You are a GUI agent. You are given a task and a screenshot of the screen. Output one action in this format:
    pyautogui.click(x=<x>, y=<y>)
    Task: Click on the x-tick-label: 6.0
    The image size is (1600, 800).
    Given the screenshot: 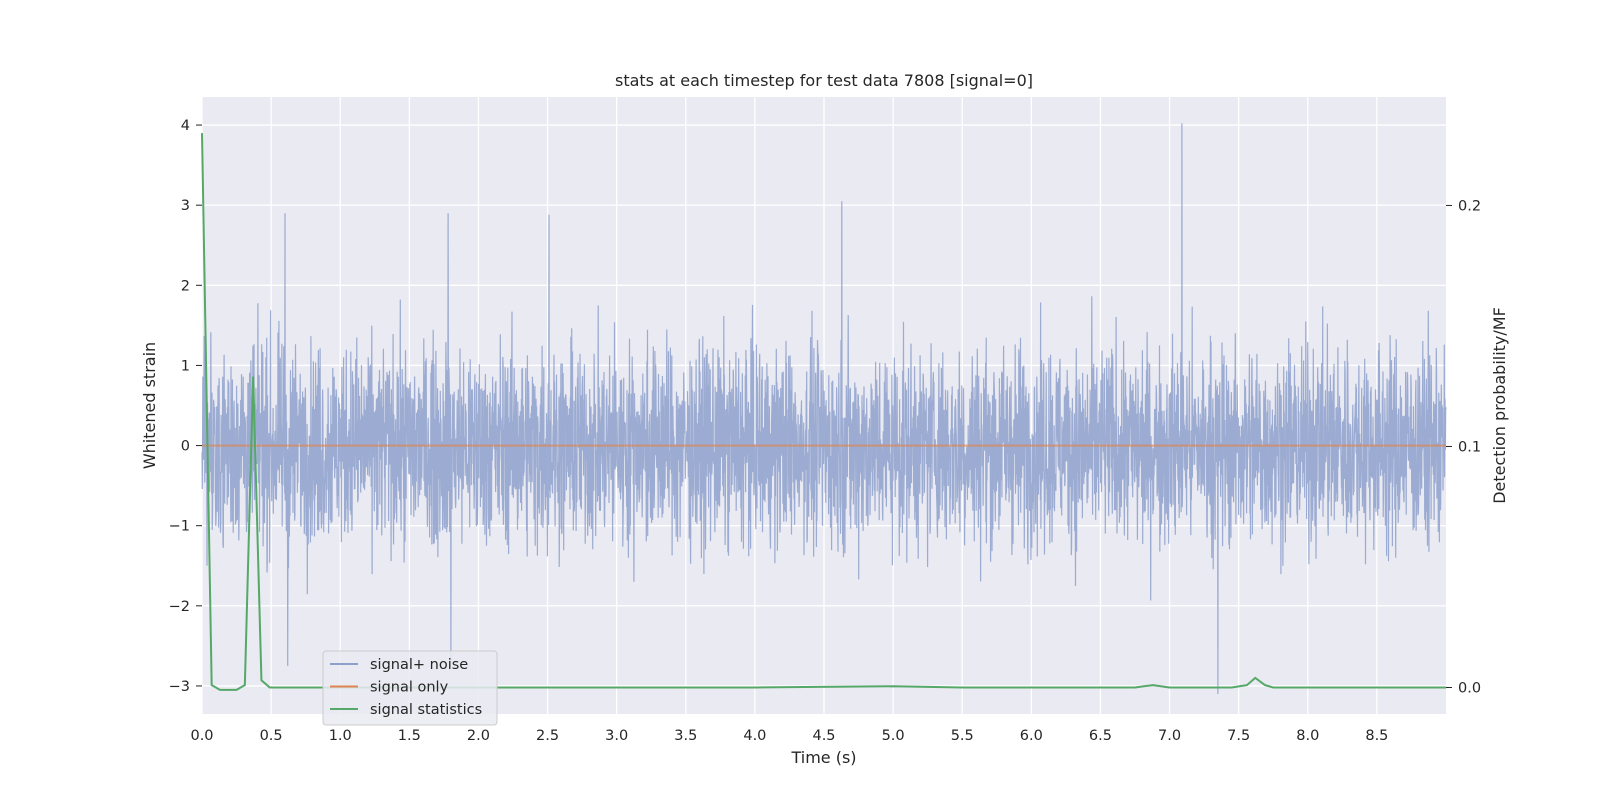 What is the action you would take?
    pyautogui.click(x=1031, y=736)
    